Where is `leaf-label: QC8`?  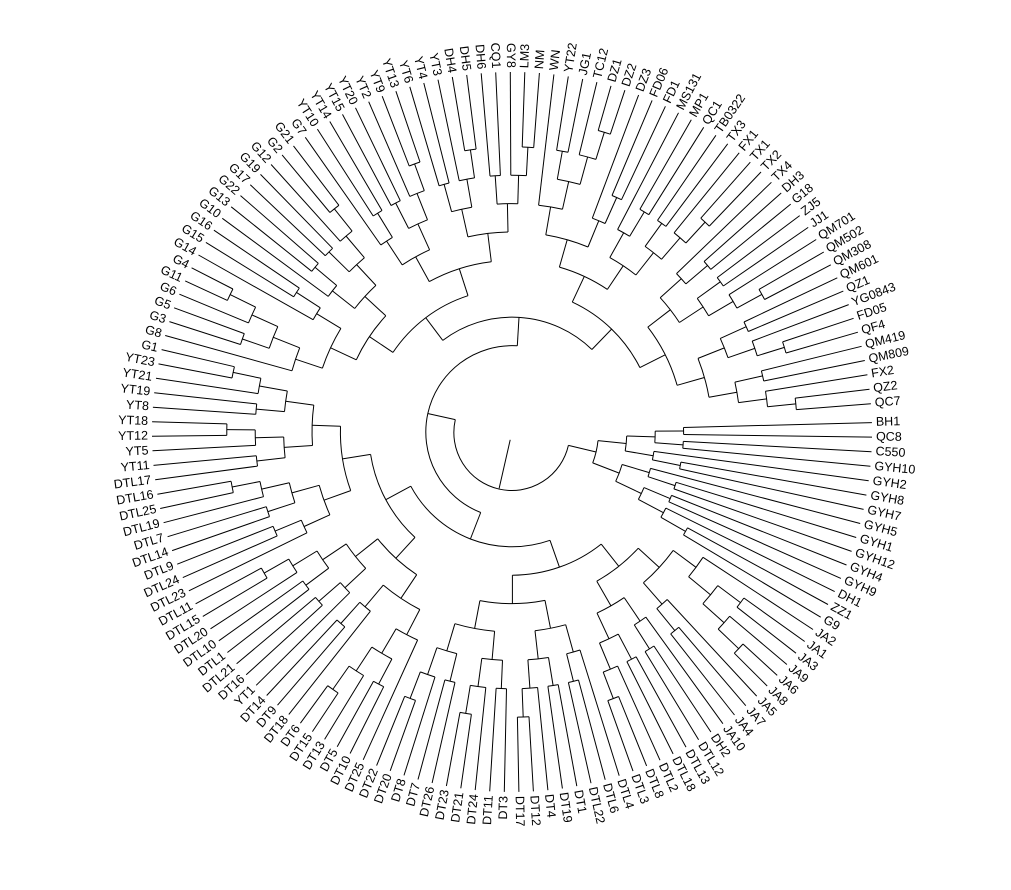
leaf-label: QC8 is located at coordinates (889, 436).